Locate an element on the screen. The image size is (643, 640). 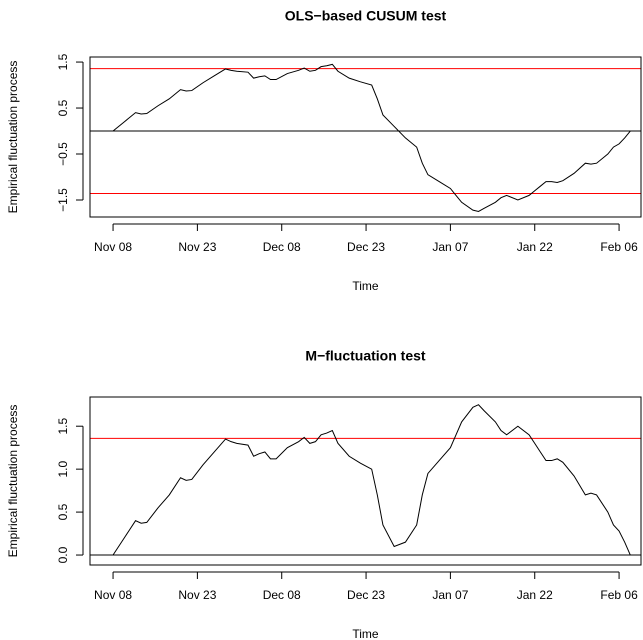
y-tick-label: 1.0 is located at coordinates (63, 468).